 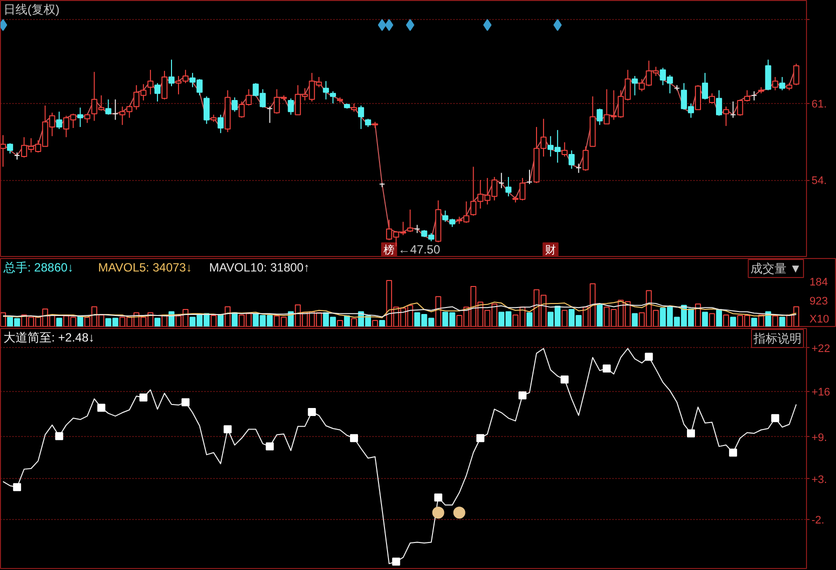 What do you see at coordinates (820, 480) in the screenshot?
I see `y-tick-label: +3.` at bounding box center [820, 480].